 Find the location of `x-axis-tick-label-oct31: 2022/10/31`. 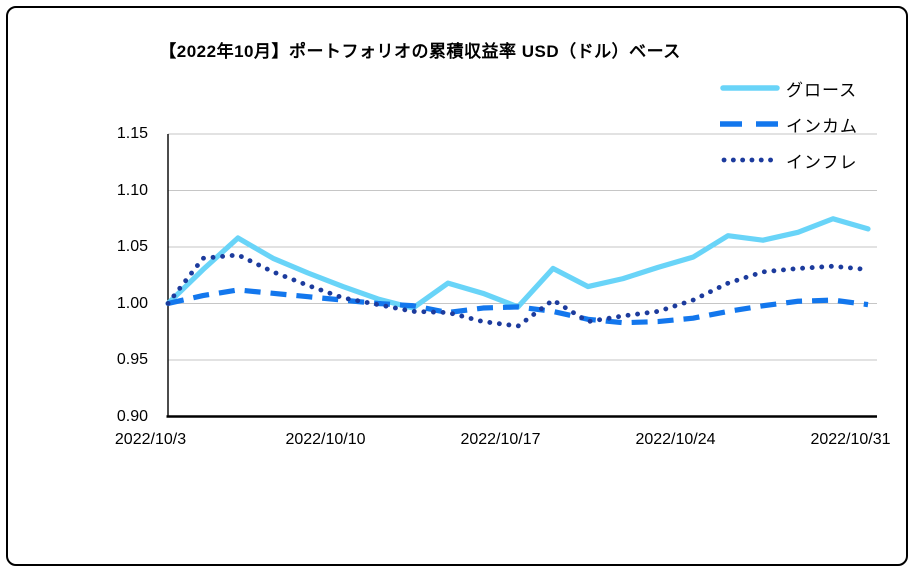

x-axis-tick-label-oct31: 2022/10/31 is located at coordinates (850, 439).